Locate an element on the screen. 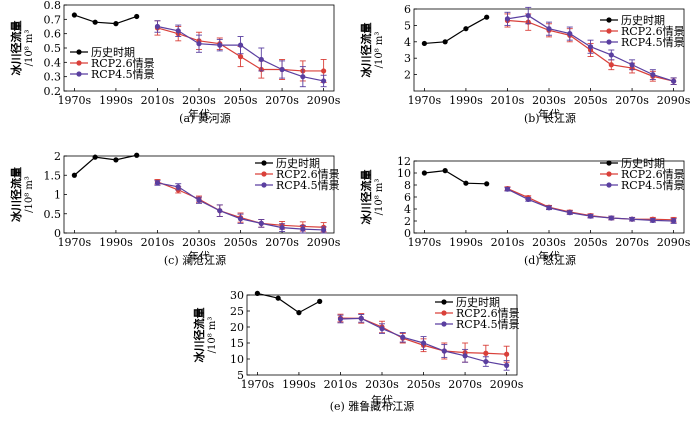 The image size is (700, 427). y-tick-label: 3 is located at coordinates (407, 58).